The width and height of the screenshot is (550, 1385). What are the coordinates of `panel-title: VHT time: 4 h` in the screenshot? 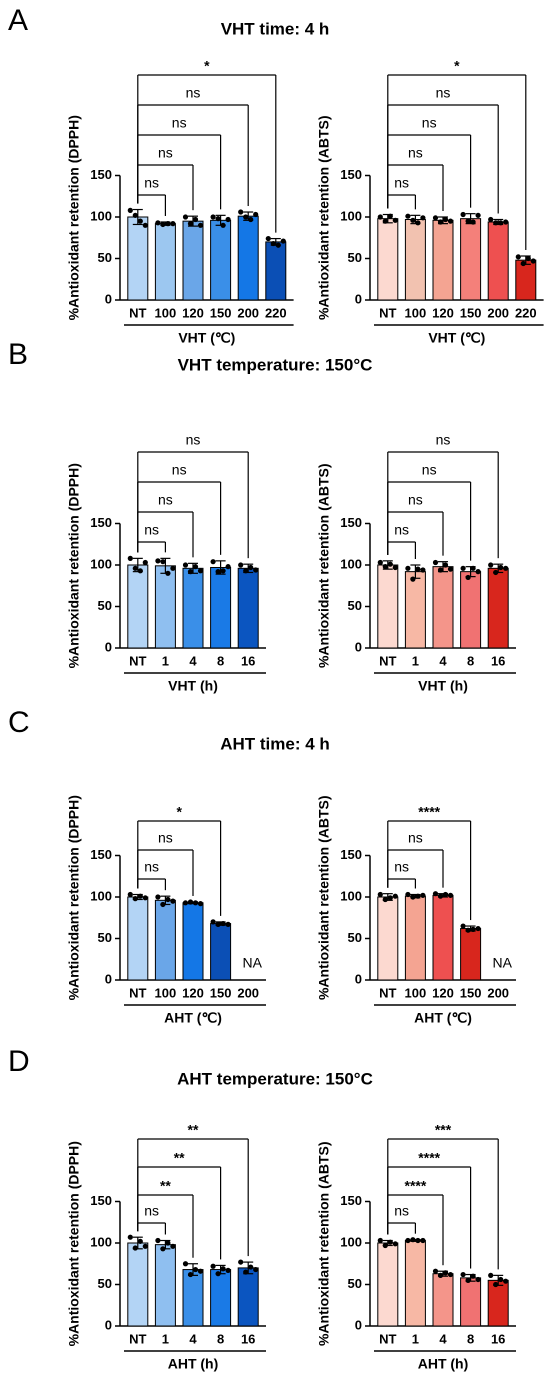 It's located at (275, 28).